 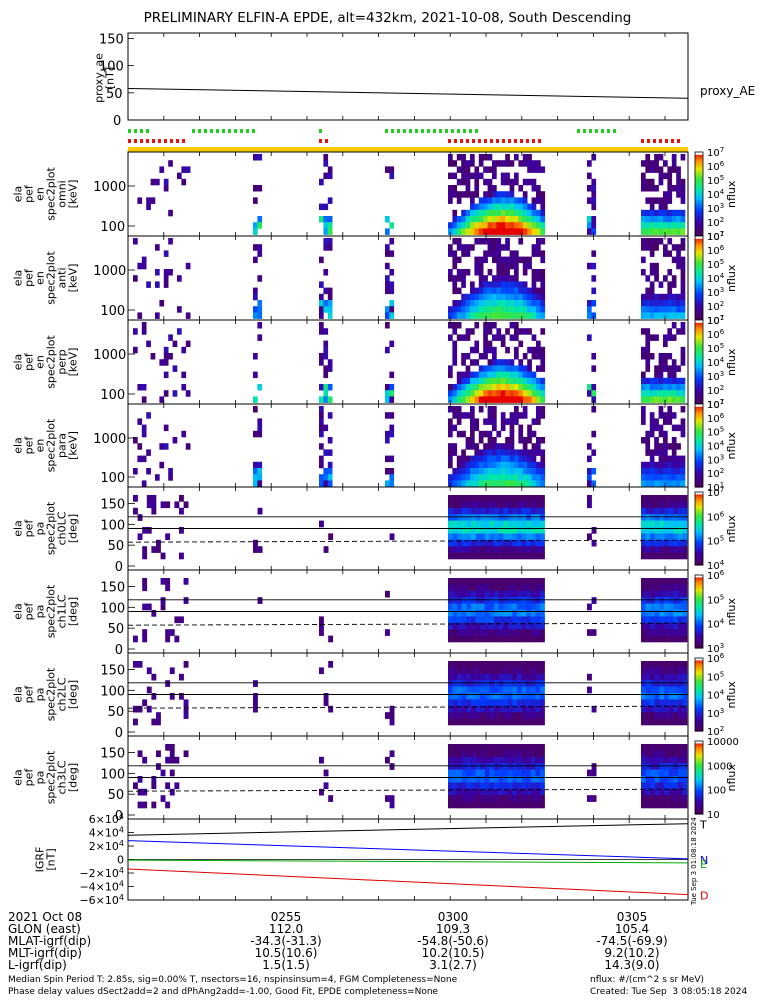 I want to click on y-tick-label: 150, so click(x=112, y=754).